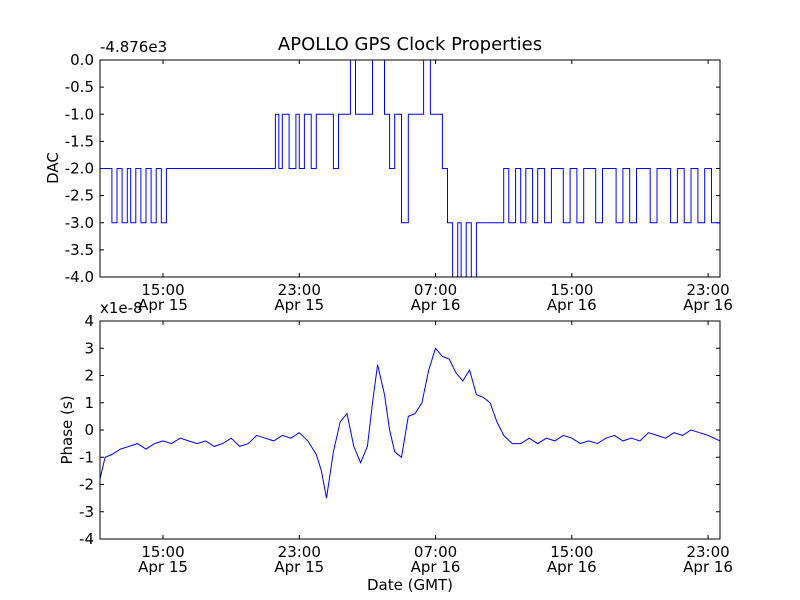  What do you see at coordinates (410, 585) in the screenshot?
I see `phase-xlabel: Date (GMT)` at bounding box center [410, 585].